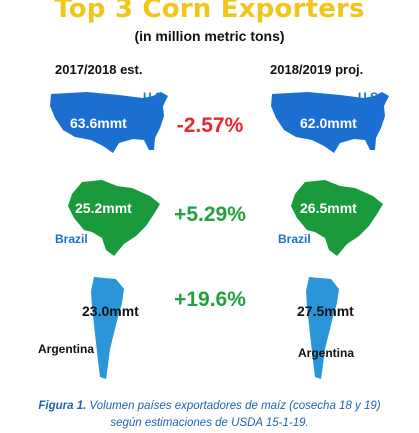  I want to click on caption-label: Figura 1., so click(62, 406).